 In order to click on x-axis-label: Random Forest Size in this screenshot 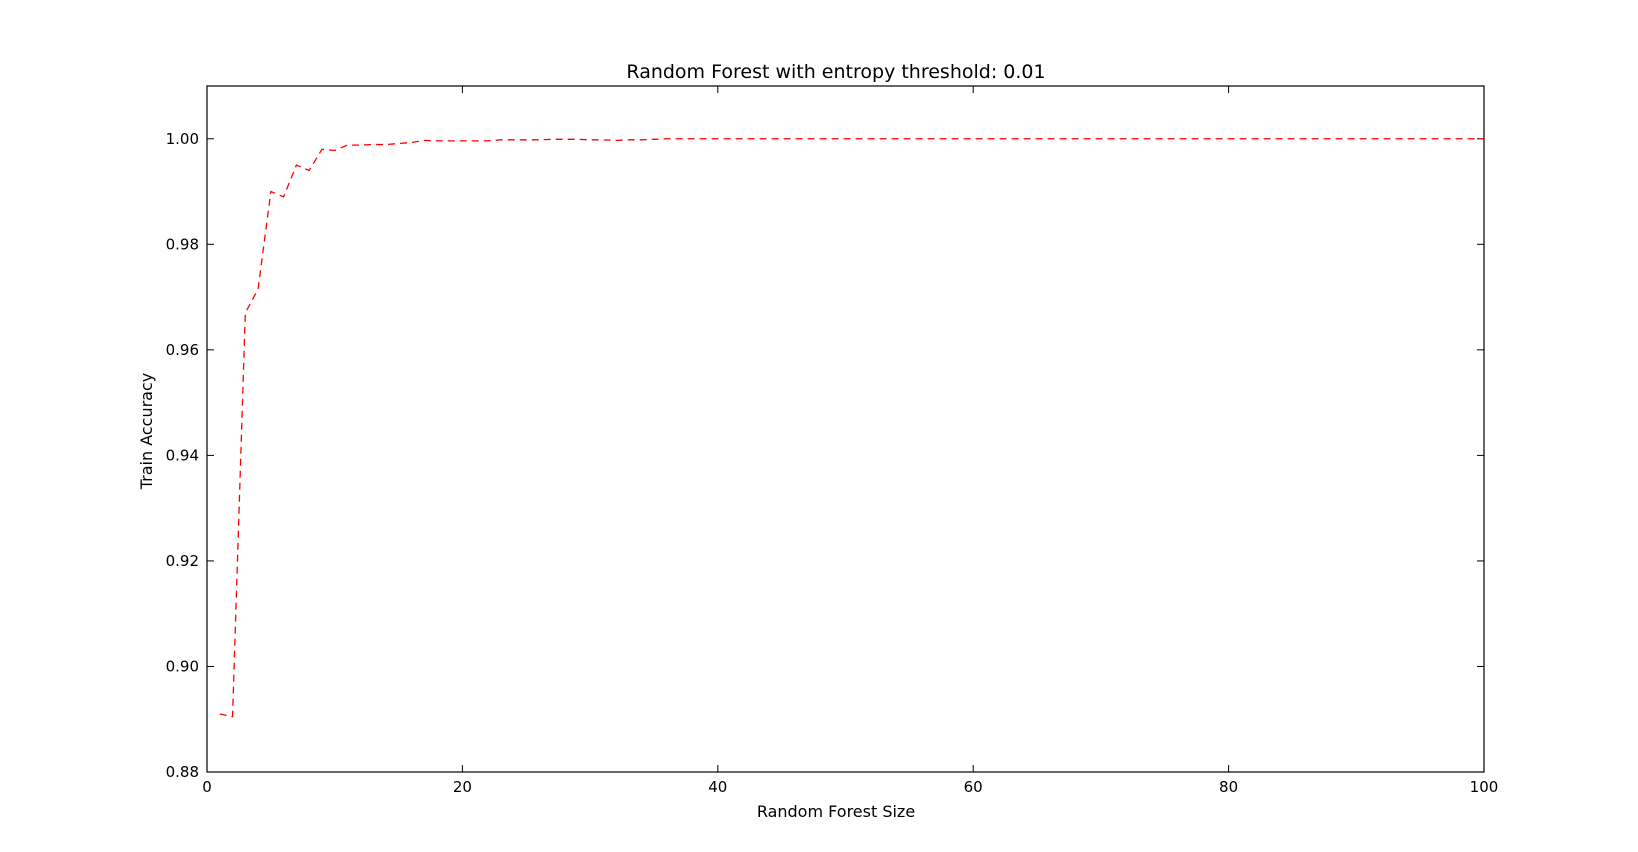, I will do `click(836, 811)`.